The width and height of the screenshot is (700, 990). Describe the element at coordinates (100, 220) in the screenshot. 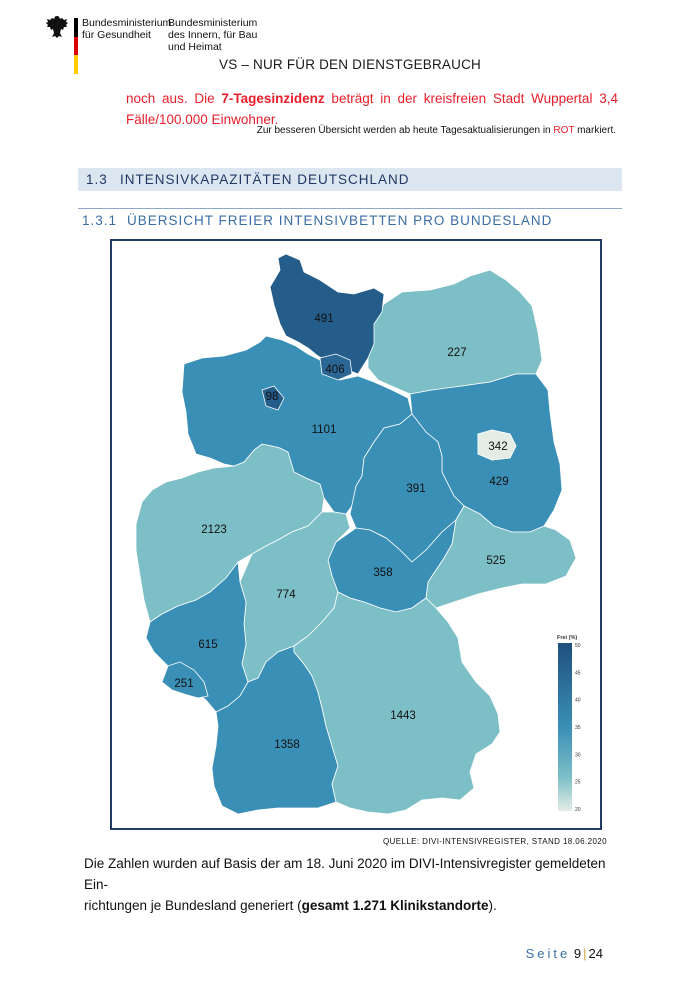

I see `subsection-number: 1.3.1` at that location.